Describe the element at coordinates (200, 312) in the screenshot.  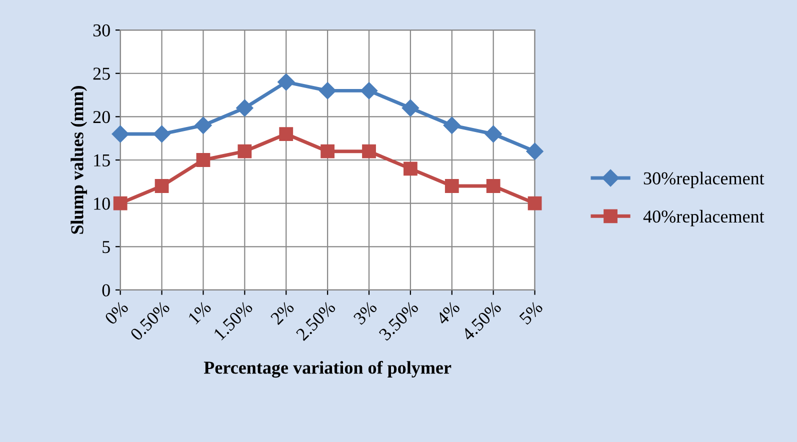
I see `x-tick-label: 1%` at that location.